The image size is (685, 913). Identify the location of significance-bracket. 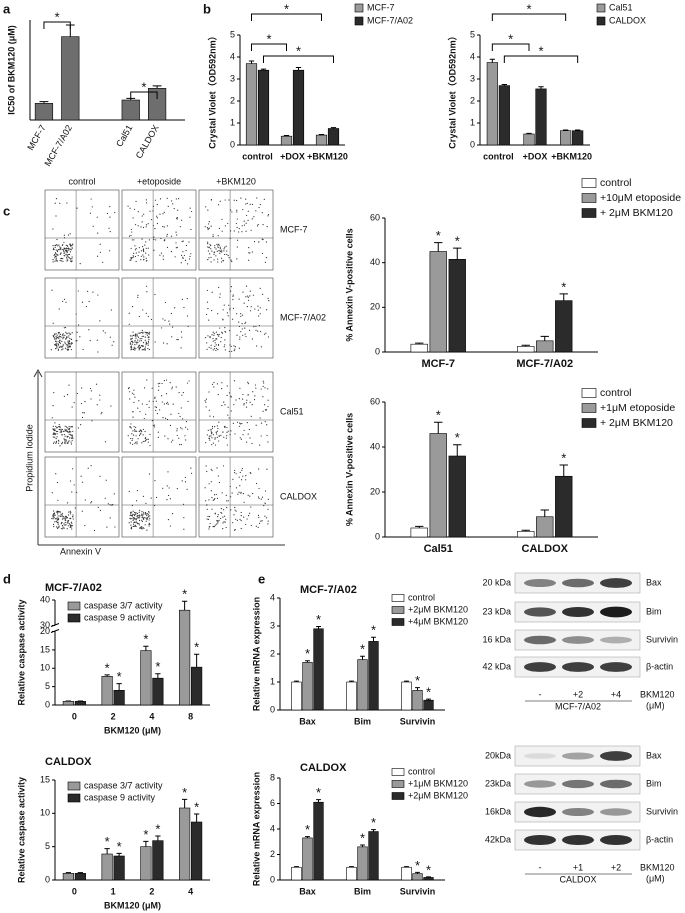
(144, 95).